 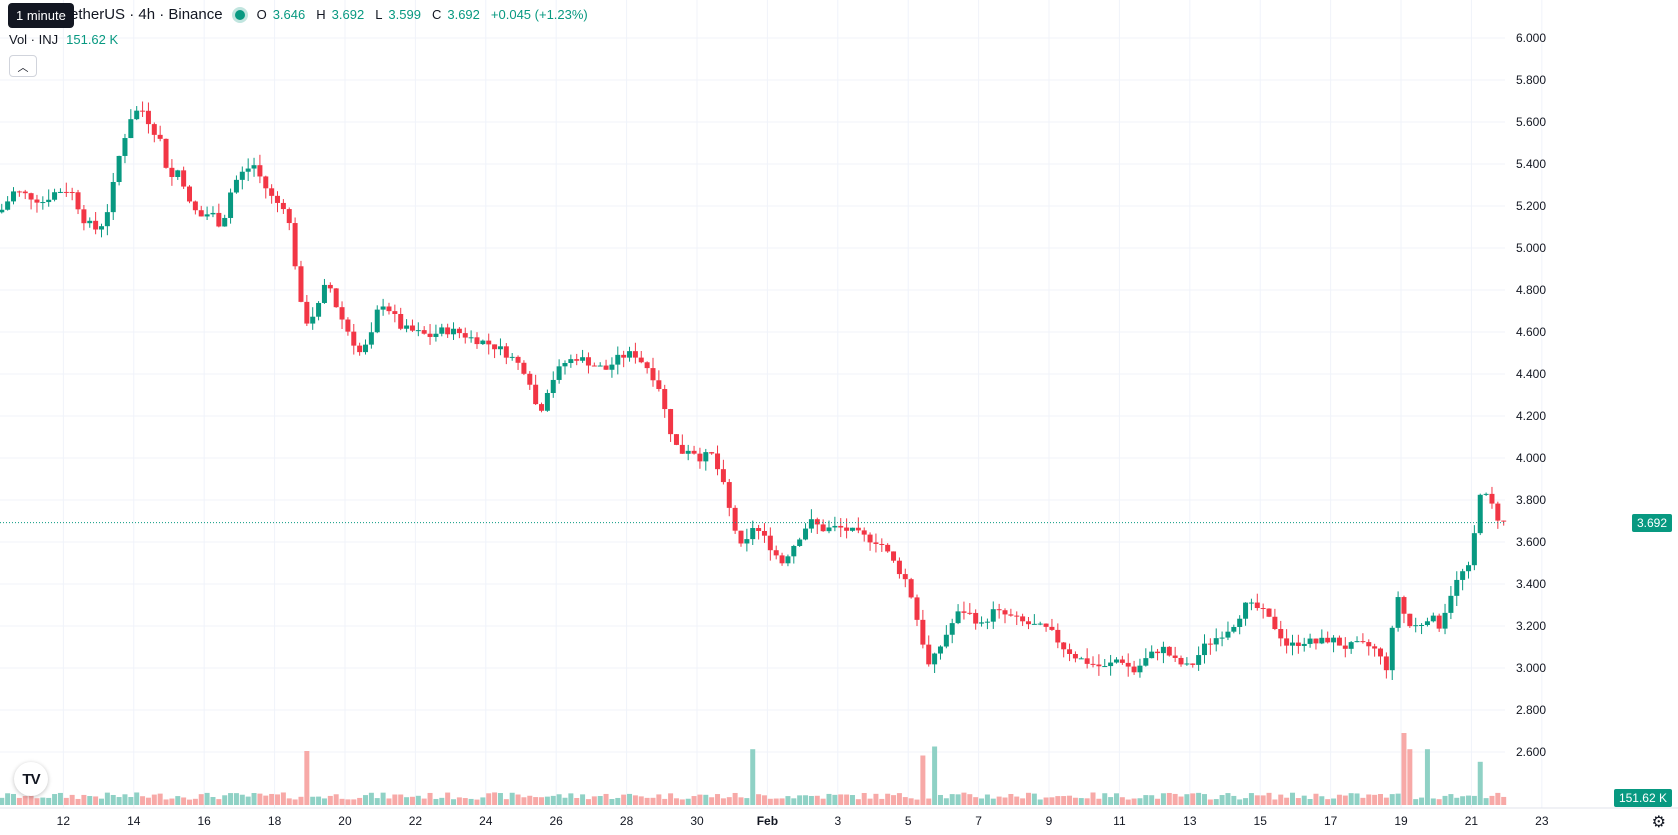 I want to click on price-tick-label: 3.600, so click(x=1531, y=542).